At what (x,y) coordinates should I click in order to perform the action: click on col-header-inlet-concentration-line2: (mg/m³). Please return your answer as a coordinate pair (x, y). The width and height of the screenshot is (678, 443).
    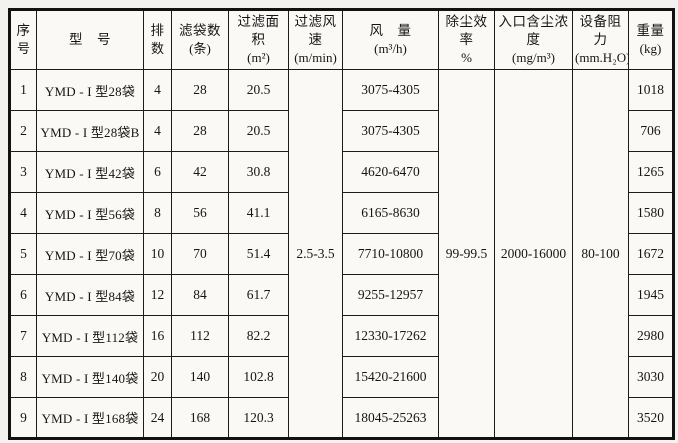
    Looking at the image, I should click on (533, 58).